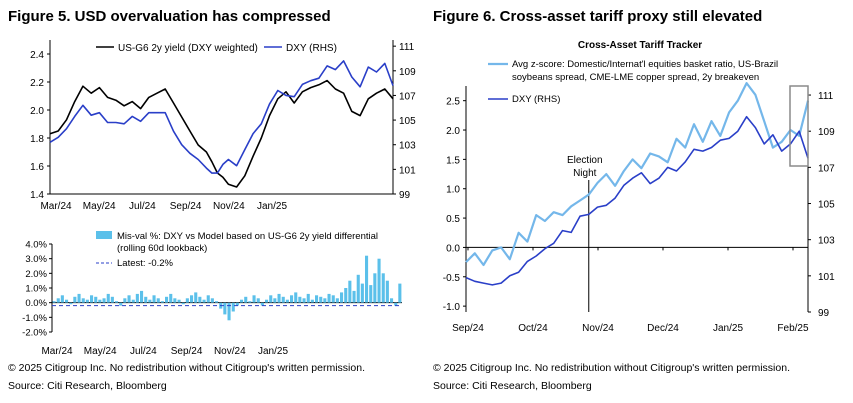 The height and width of the screenshot is (403, 853). Describe the element at coordinates (452, 307) in the screenshot. I see `y-tick-label: -1.0` at that location.